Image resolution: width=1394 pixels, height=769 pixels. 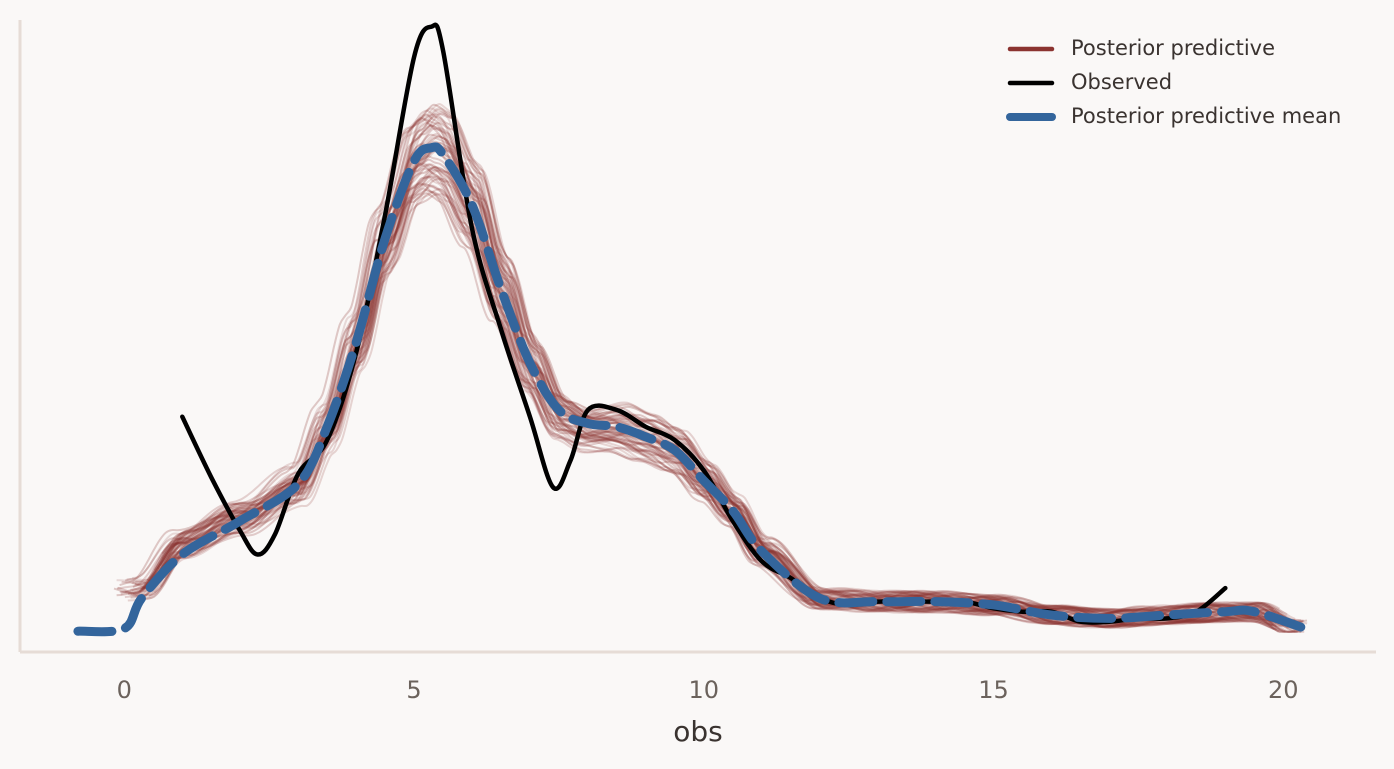 What do you see at coordinates (1283, 690) in the screenshot?
I see `x-tick-label: 20` at bounding box center [1283, 690].